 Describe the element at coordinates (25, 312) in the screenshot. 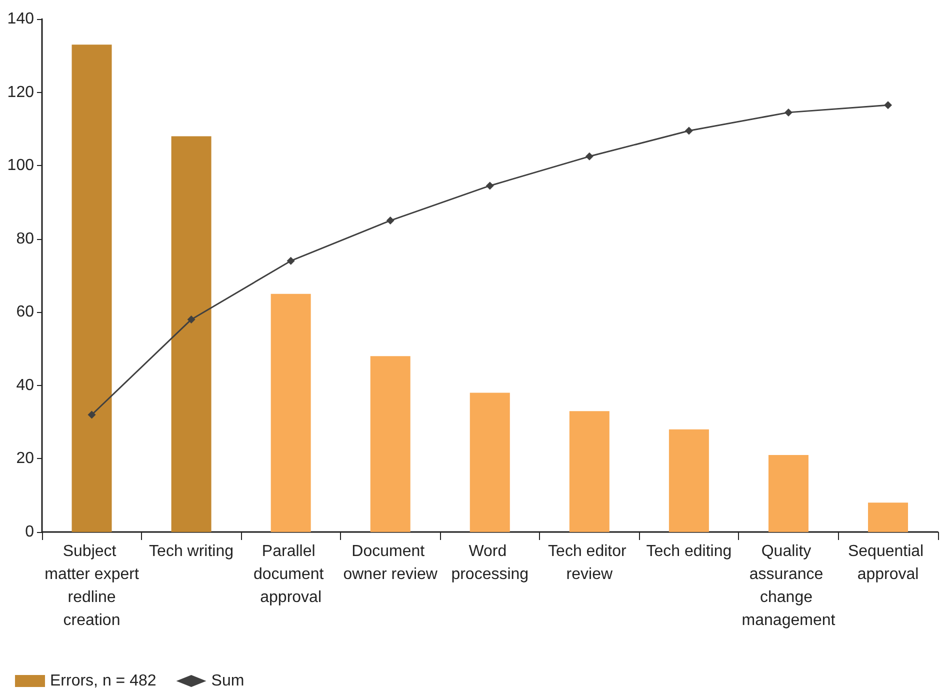

I see `y-tick-label: 60` at that location.